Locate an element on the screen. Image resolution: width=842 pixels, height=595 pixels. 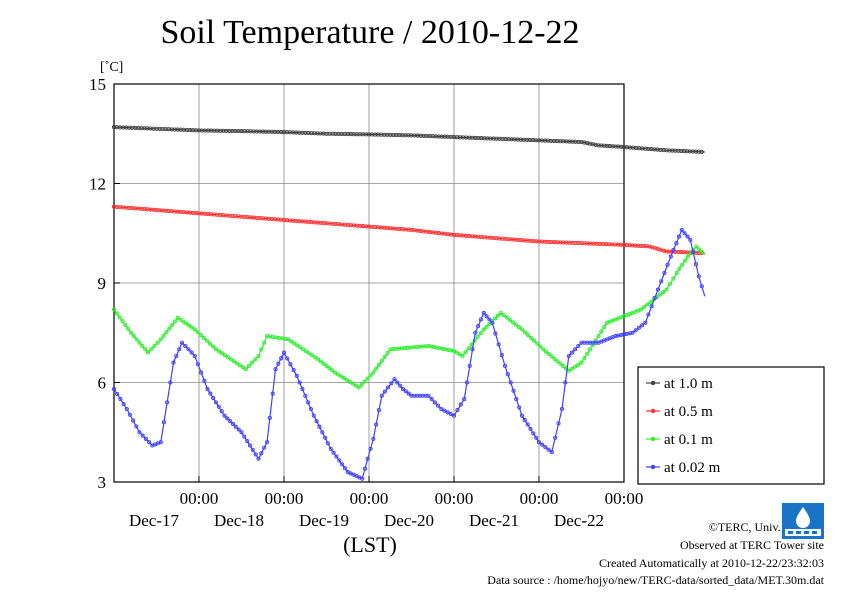
legend-box is located at coordinates (731, 425).